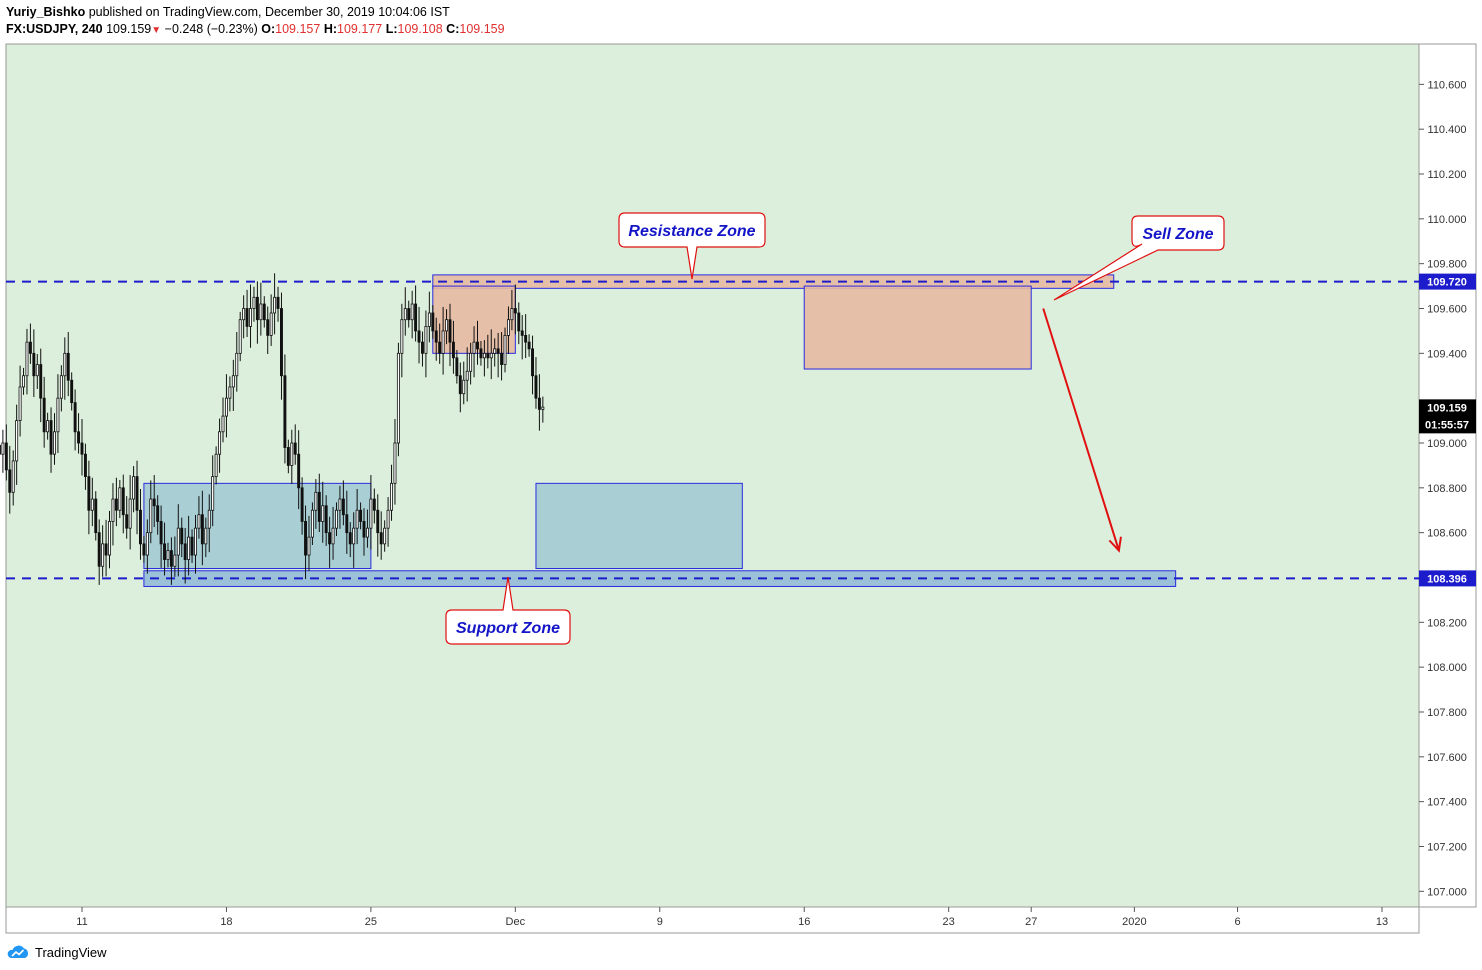 The height and width of the screenshot is (970, 1482). I want to click on sell-zone-callout-bubble, so click(1139, 258).